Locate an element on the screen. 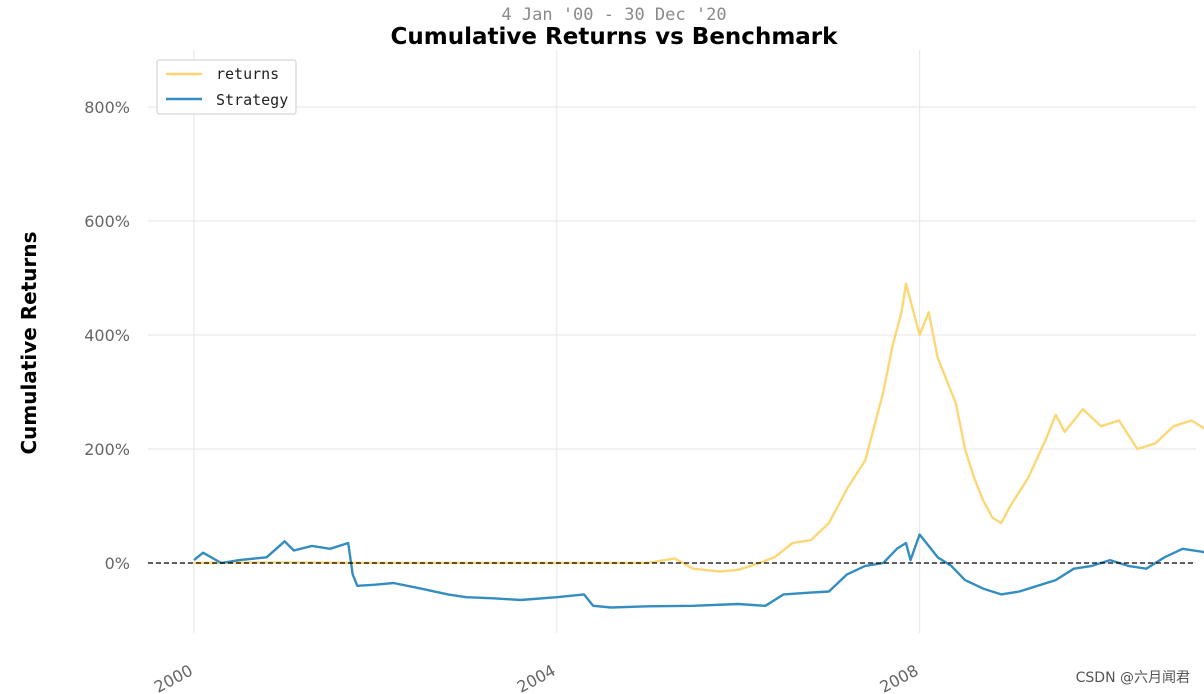 This screenshot has height=694, width=1204. chart-title: Cumulative Returns vs Benchmark is located at coordinates (615, 37).